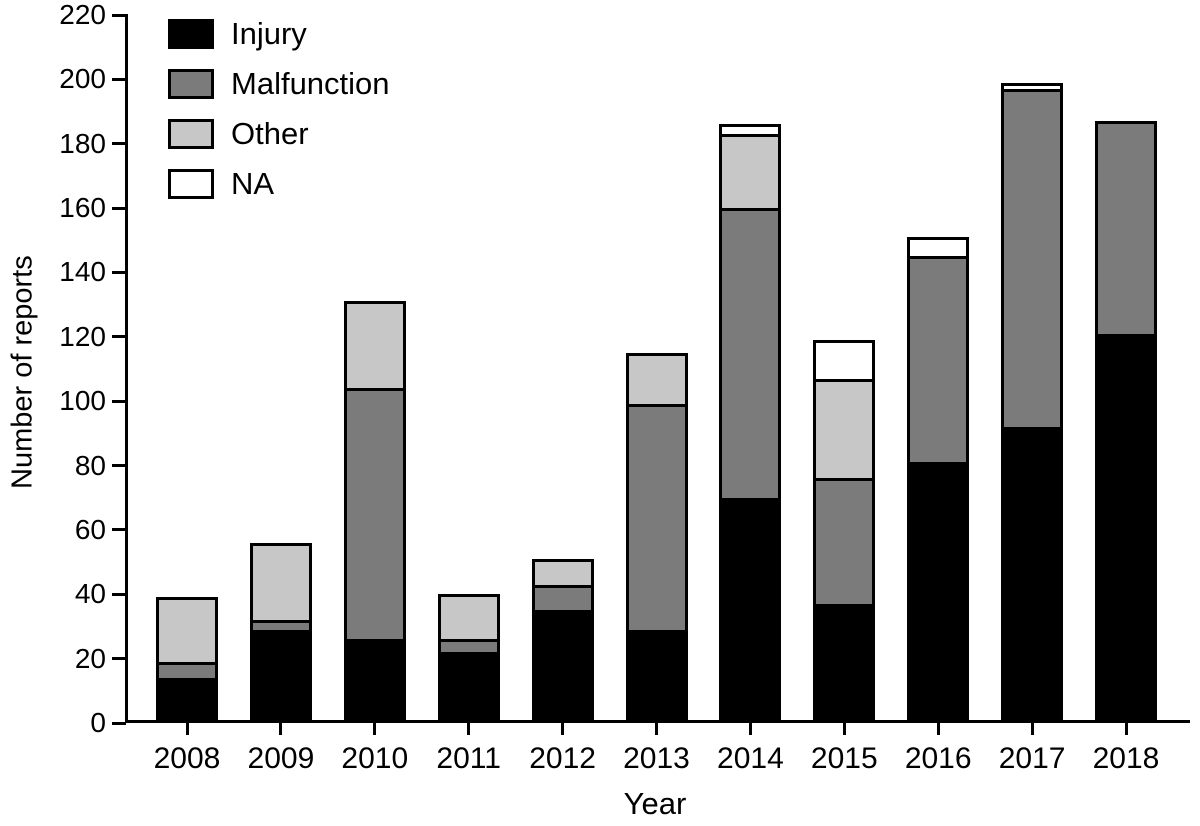 This screenshot has height=826, width=1200. What do you see at coordinates (374, 345) in the screenshot?
I see `bar-segment-other-2010` at bounding box center [374, 345].